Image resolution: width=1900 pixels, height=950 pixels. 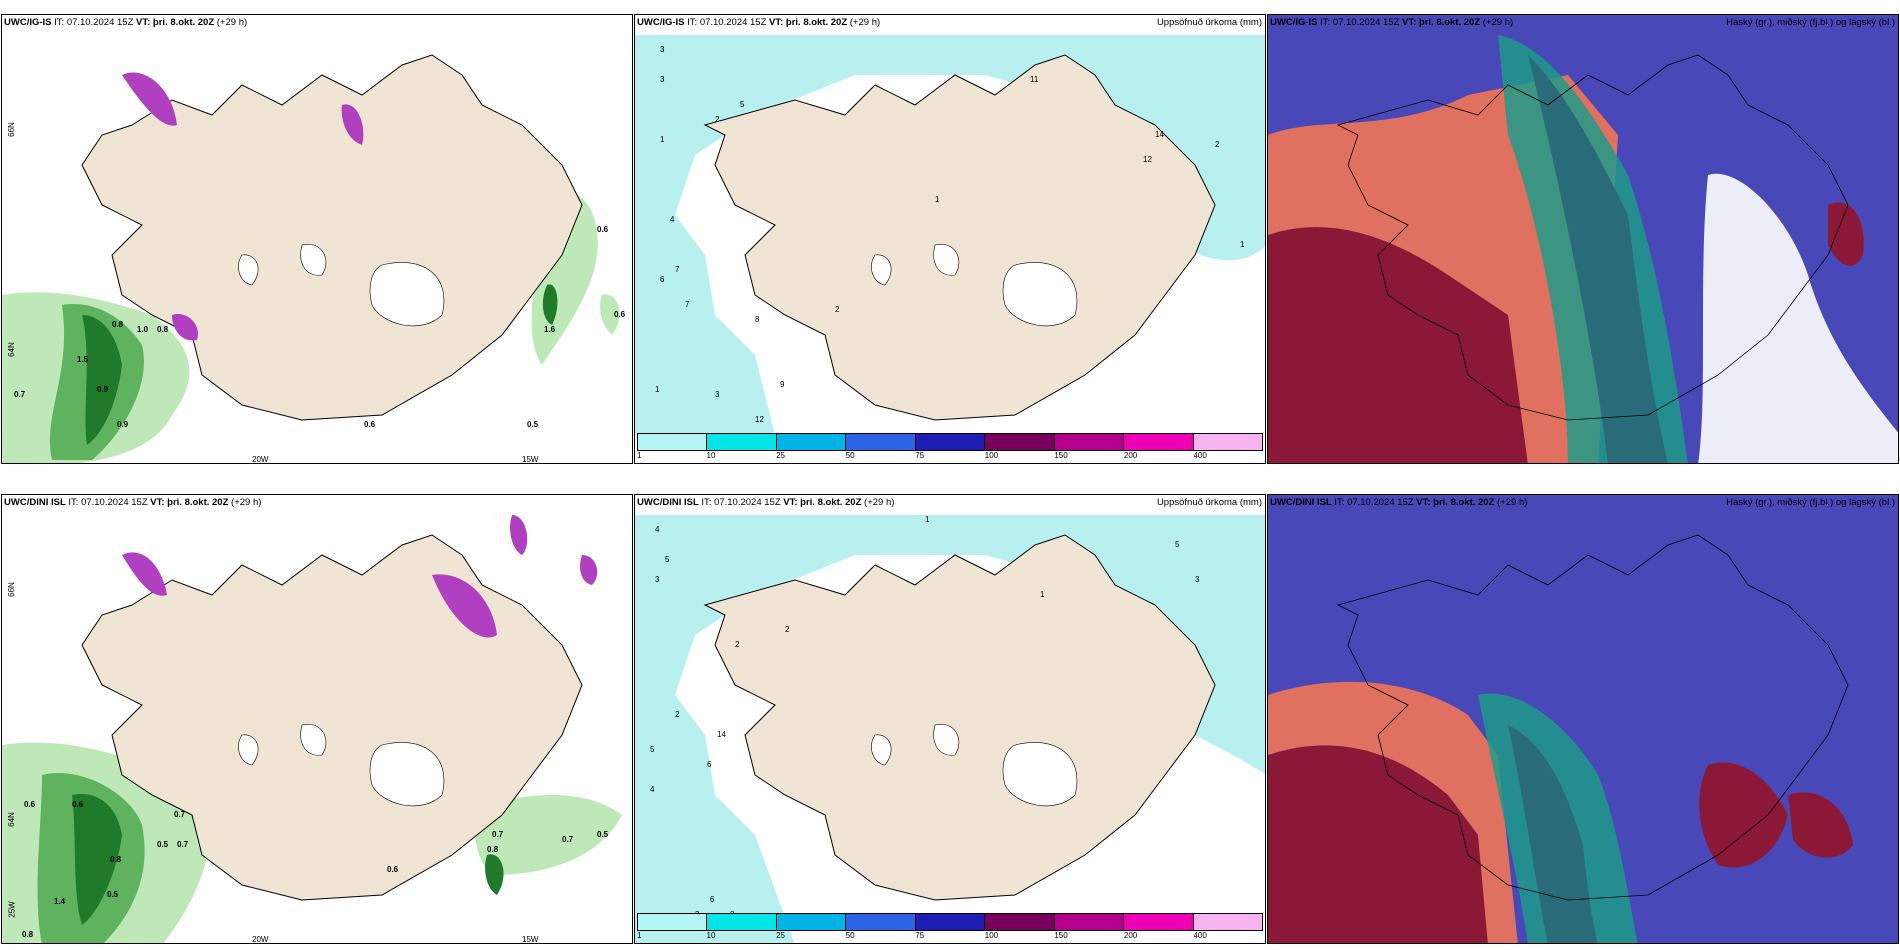 What do you see at coordinates (143, 329) in the screenshot?
I see `precip-value: 1.0` at bounding box center [143, 329].